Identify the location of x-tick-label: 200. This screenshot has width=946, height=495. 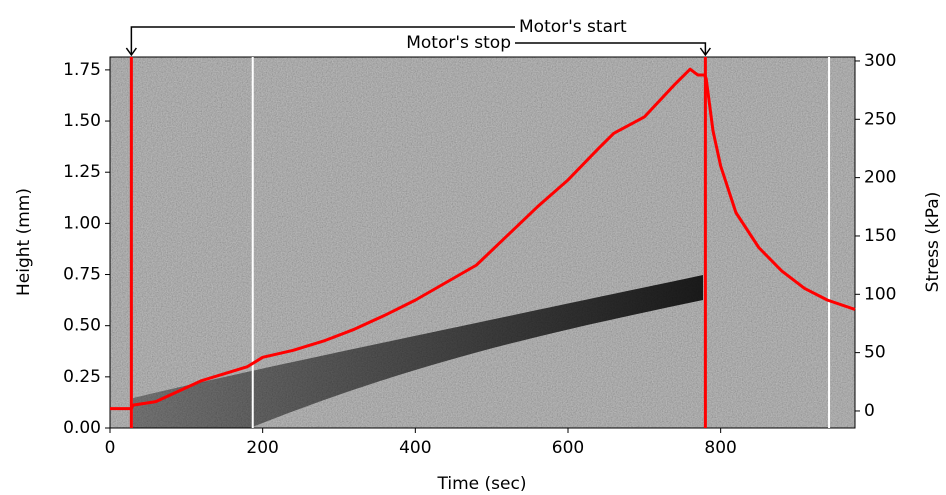
(262, 448).